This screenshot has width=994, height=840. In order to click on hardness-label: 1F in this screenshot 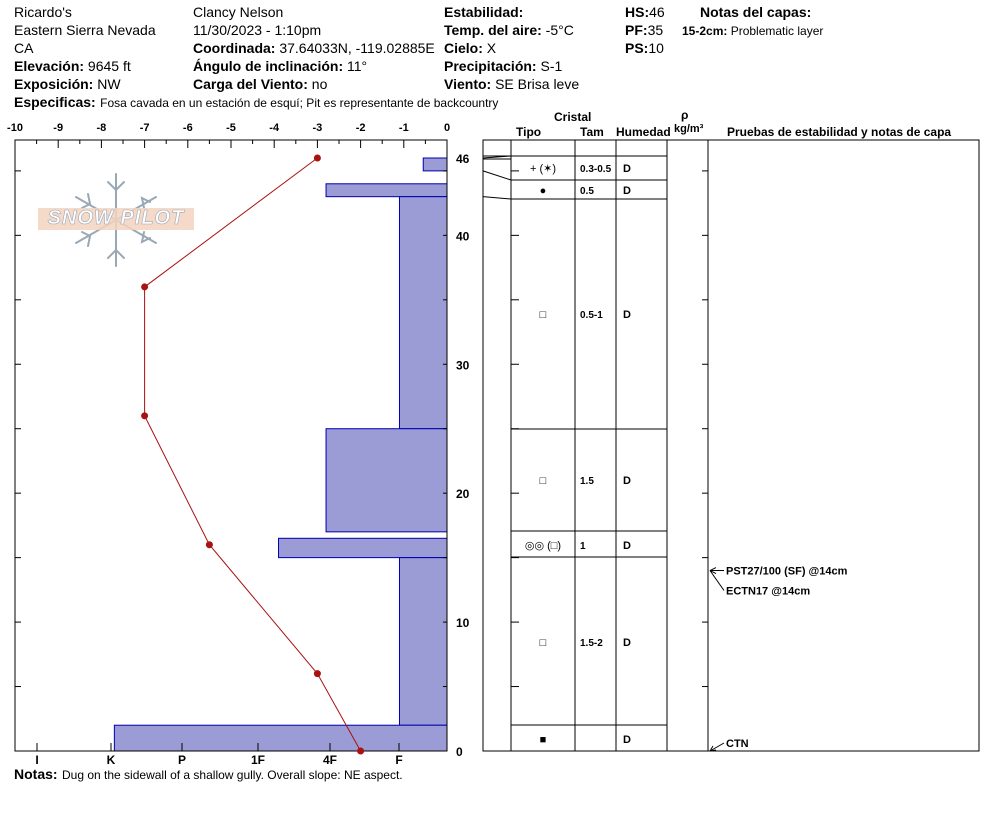, I will do `click(258, 760)`.